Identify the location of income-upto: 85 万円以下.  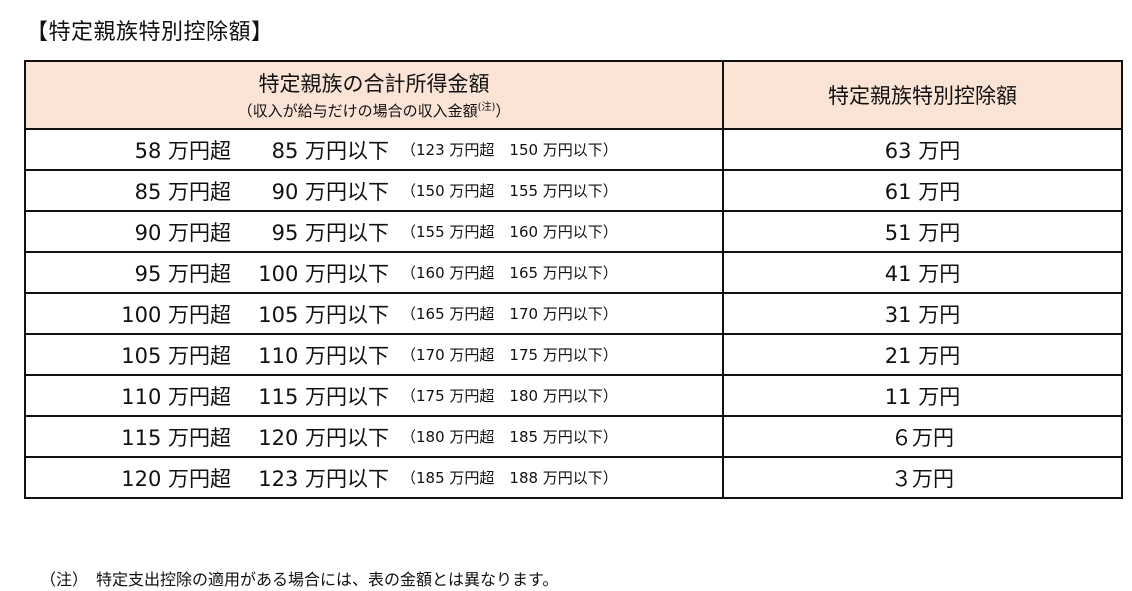
(330, 150).